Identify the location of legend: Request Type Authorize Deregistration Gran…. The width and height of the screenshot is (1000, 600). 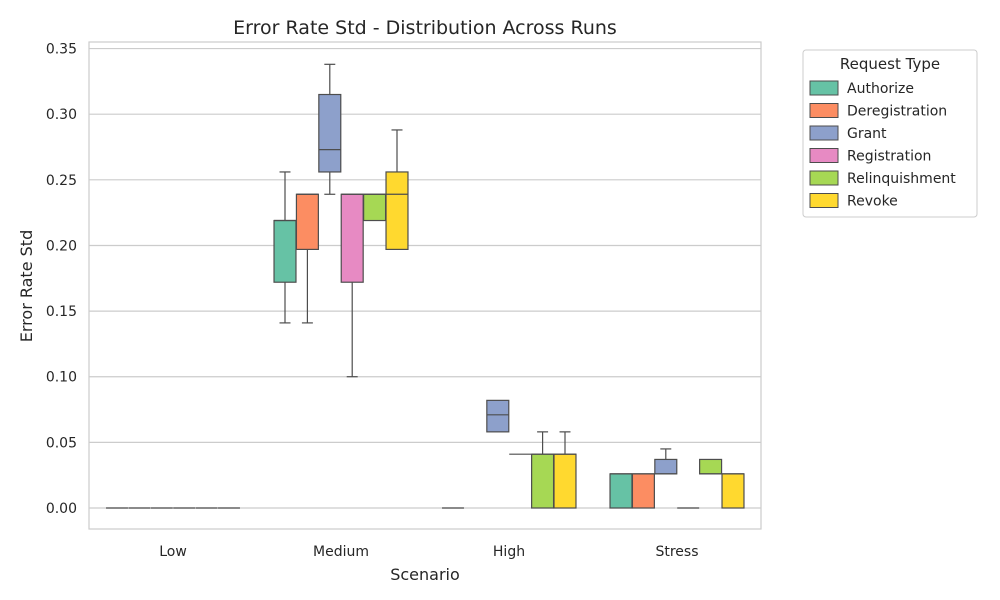
(890, 133).